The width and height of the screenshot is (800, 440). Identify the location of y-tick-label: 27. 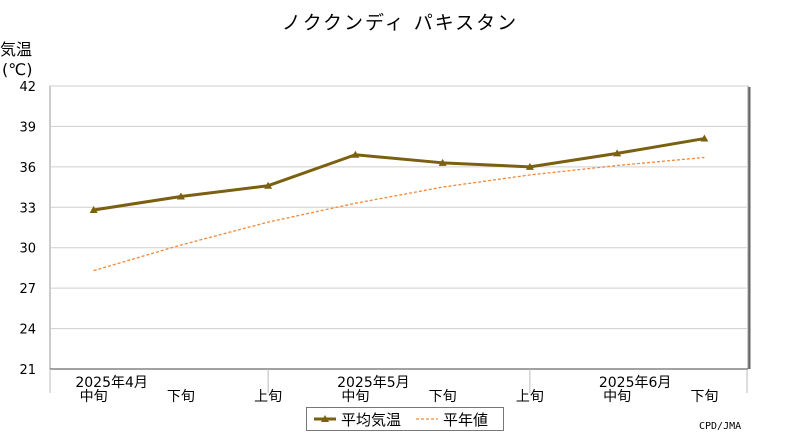
(27, 289).